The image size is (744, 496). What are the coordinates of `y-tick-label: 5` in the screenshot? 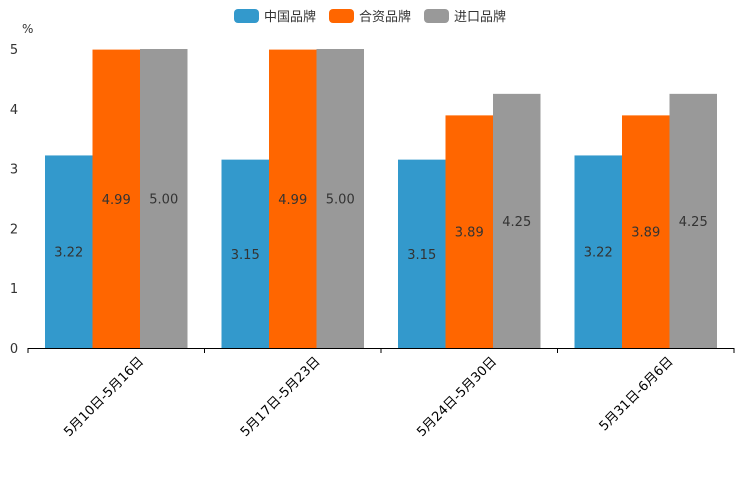 It's located at (14, 50).